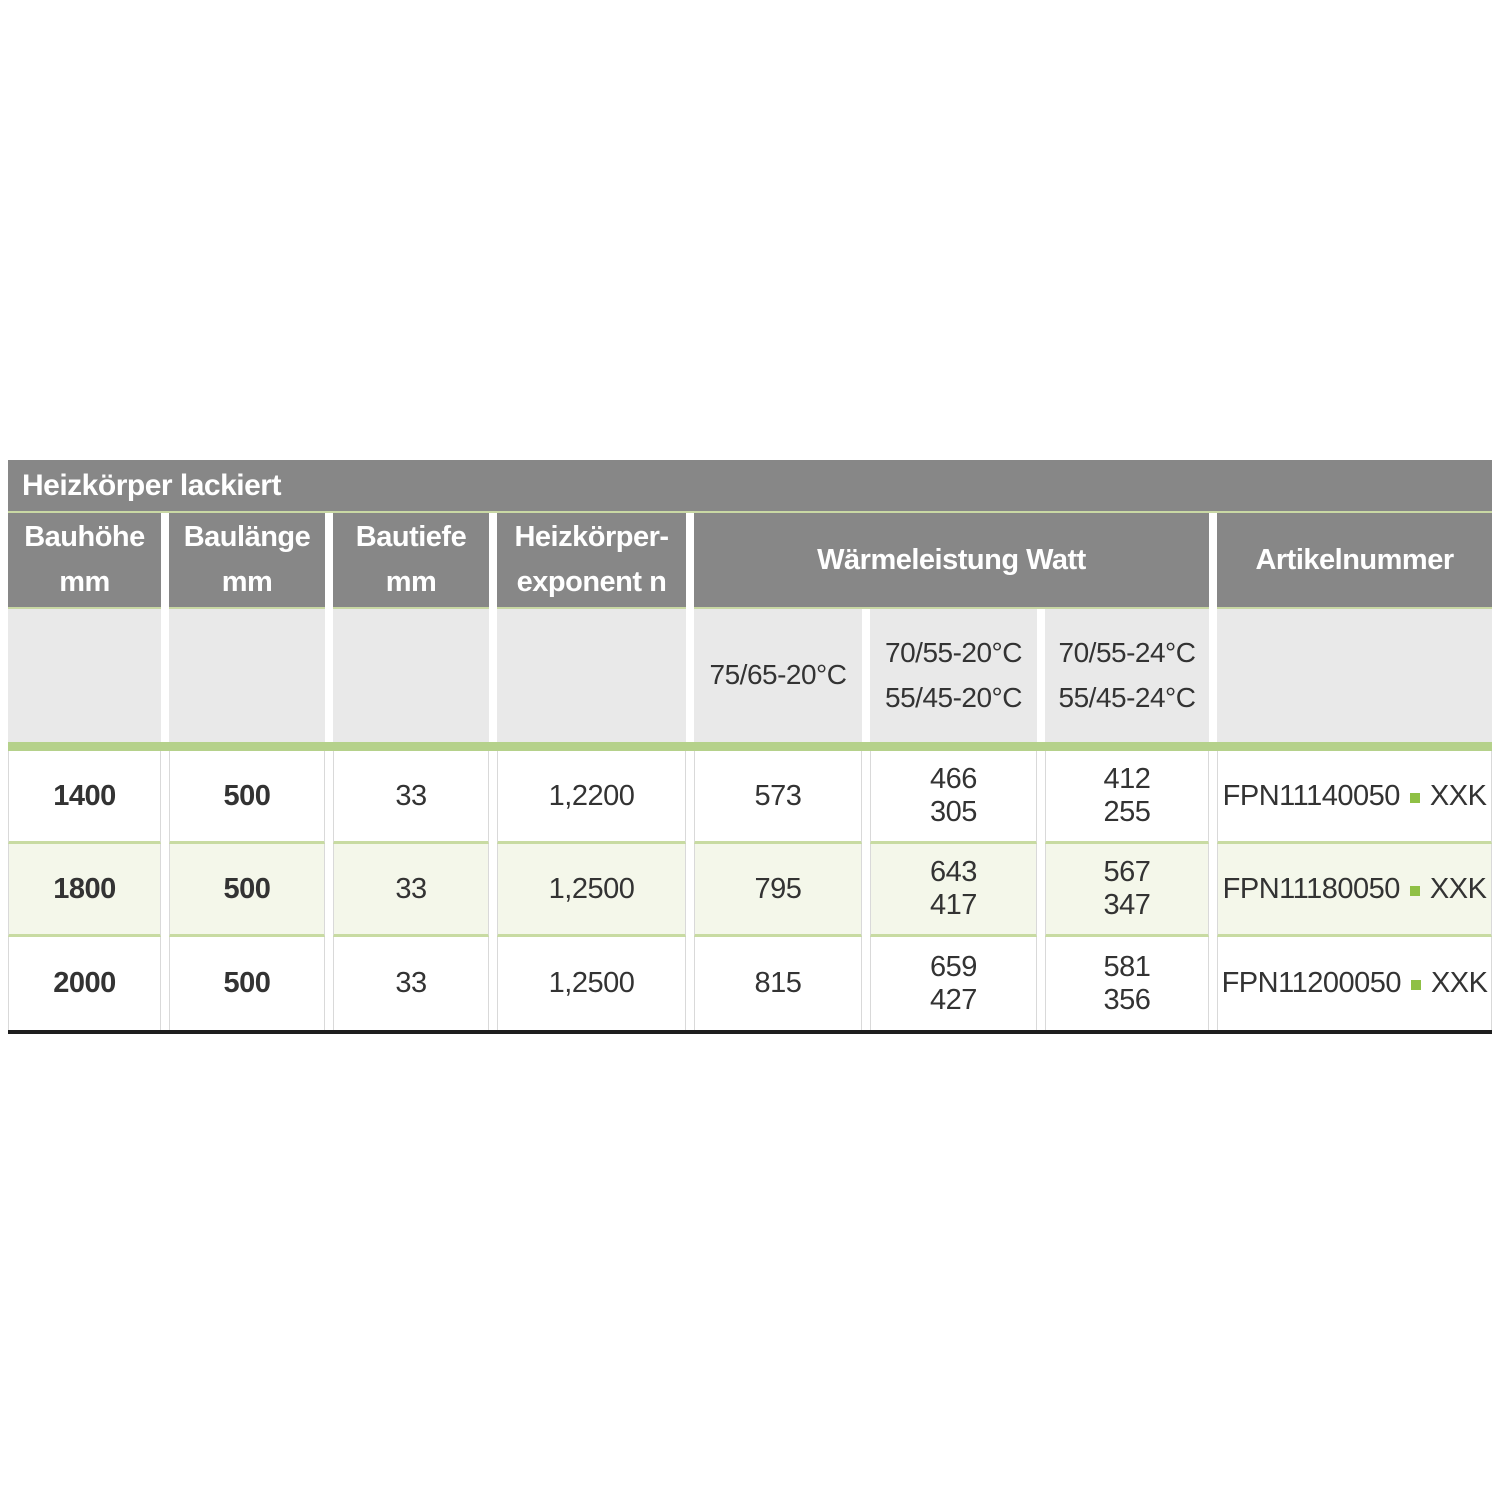  What do you see at coordinates (1127, 999) in the screenshot?
I see `cell-watt-value: 356` at bounding box center [1127, 999].